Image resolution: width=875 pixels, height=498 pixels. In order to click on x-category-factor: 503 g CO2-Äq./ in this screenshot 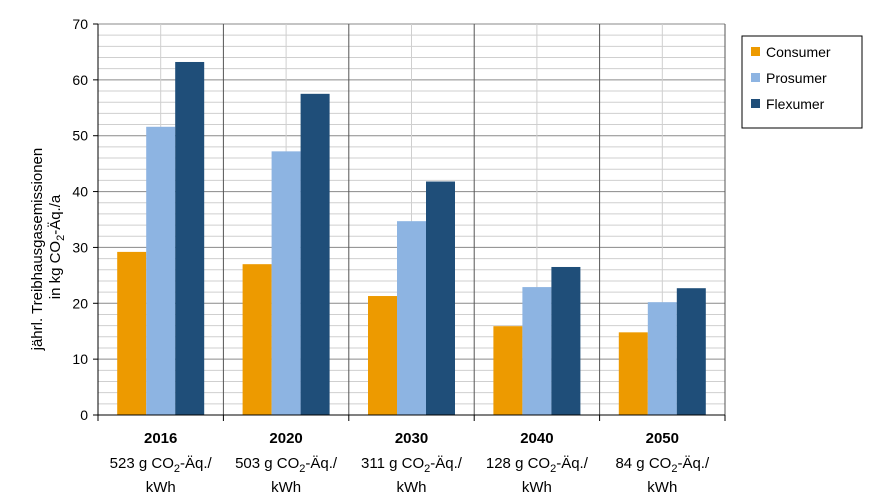, I will do `click(286, 465)`.